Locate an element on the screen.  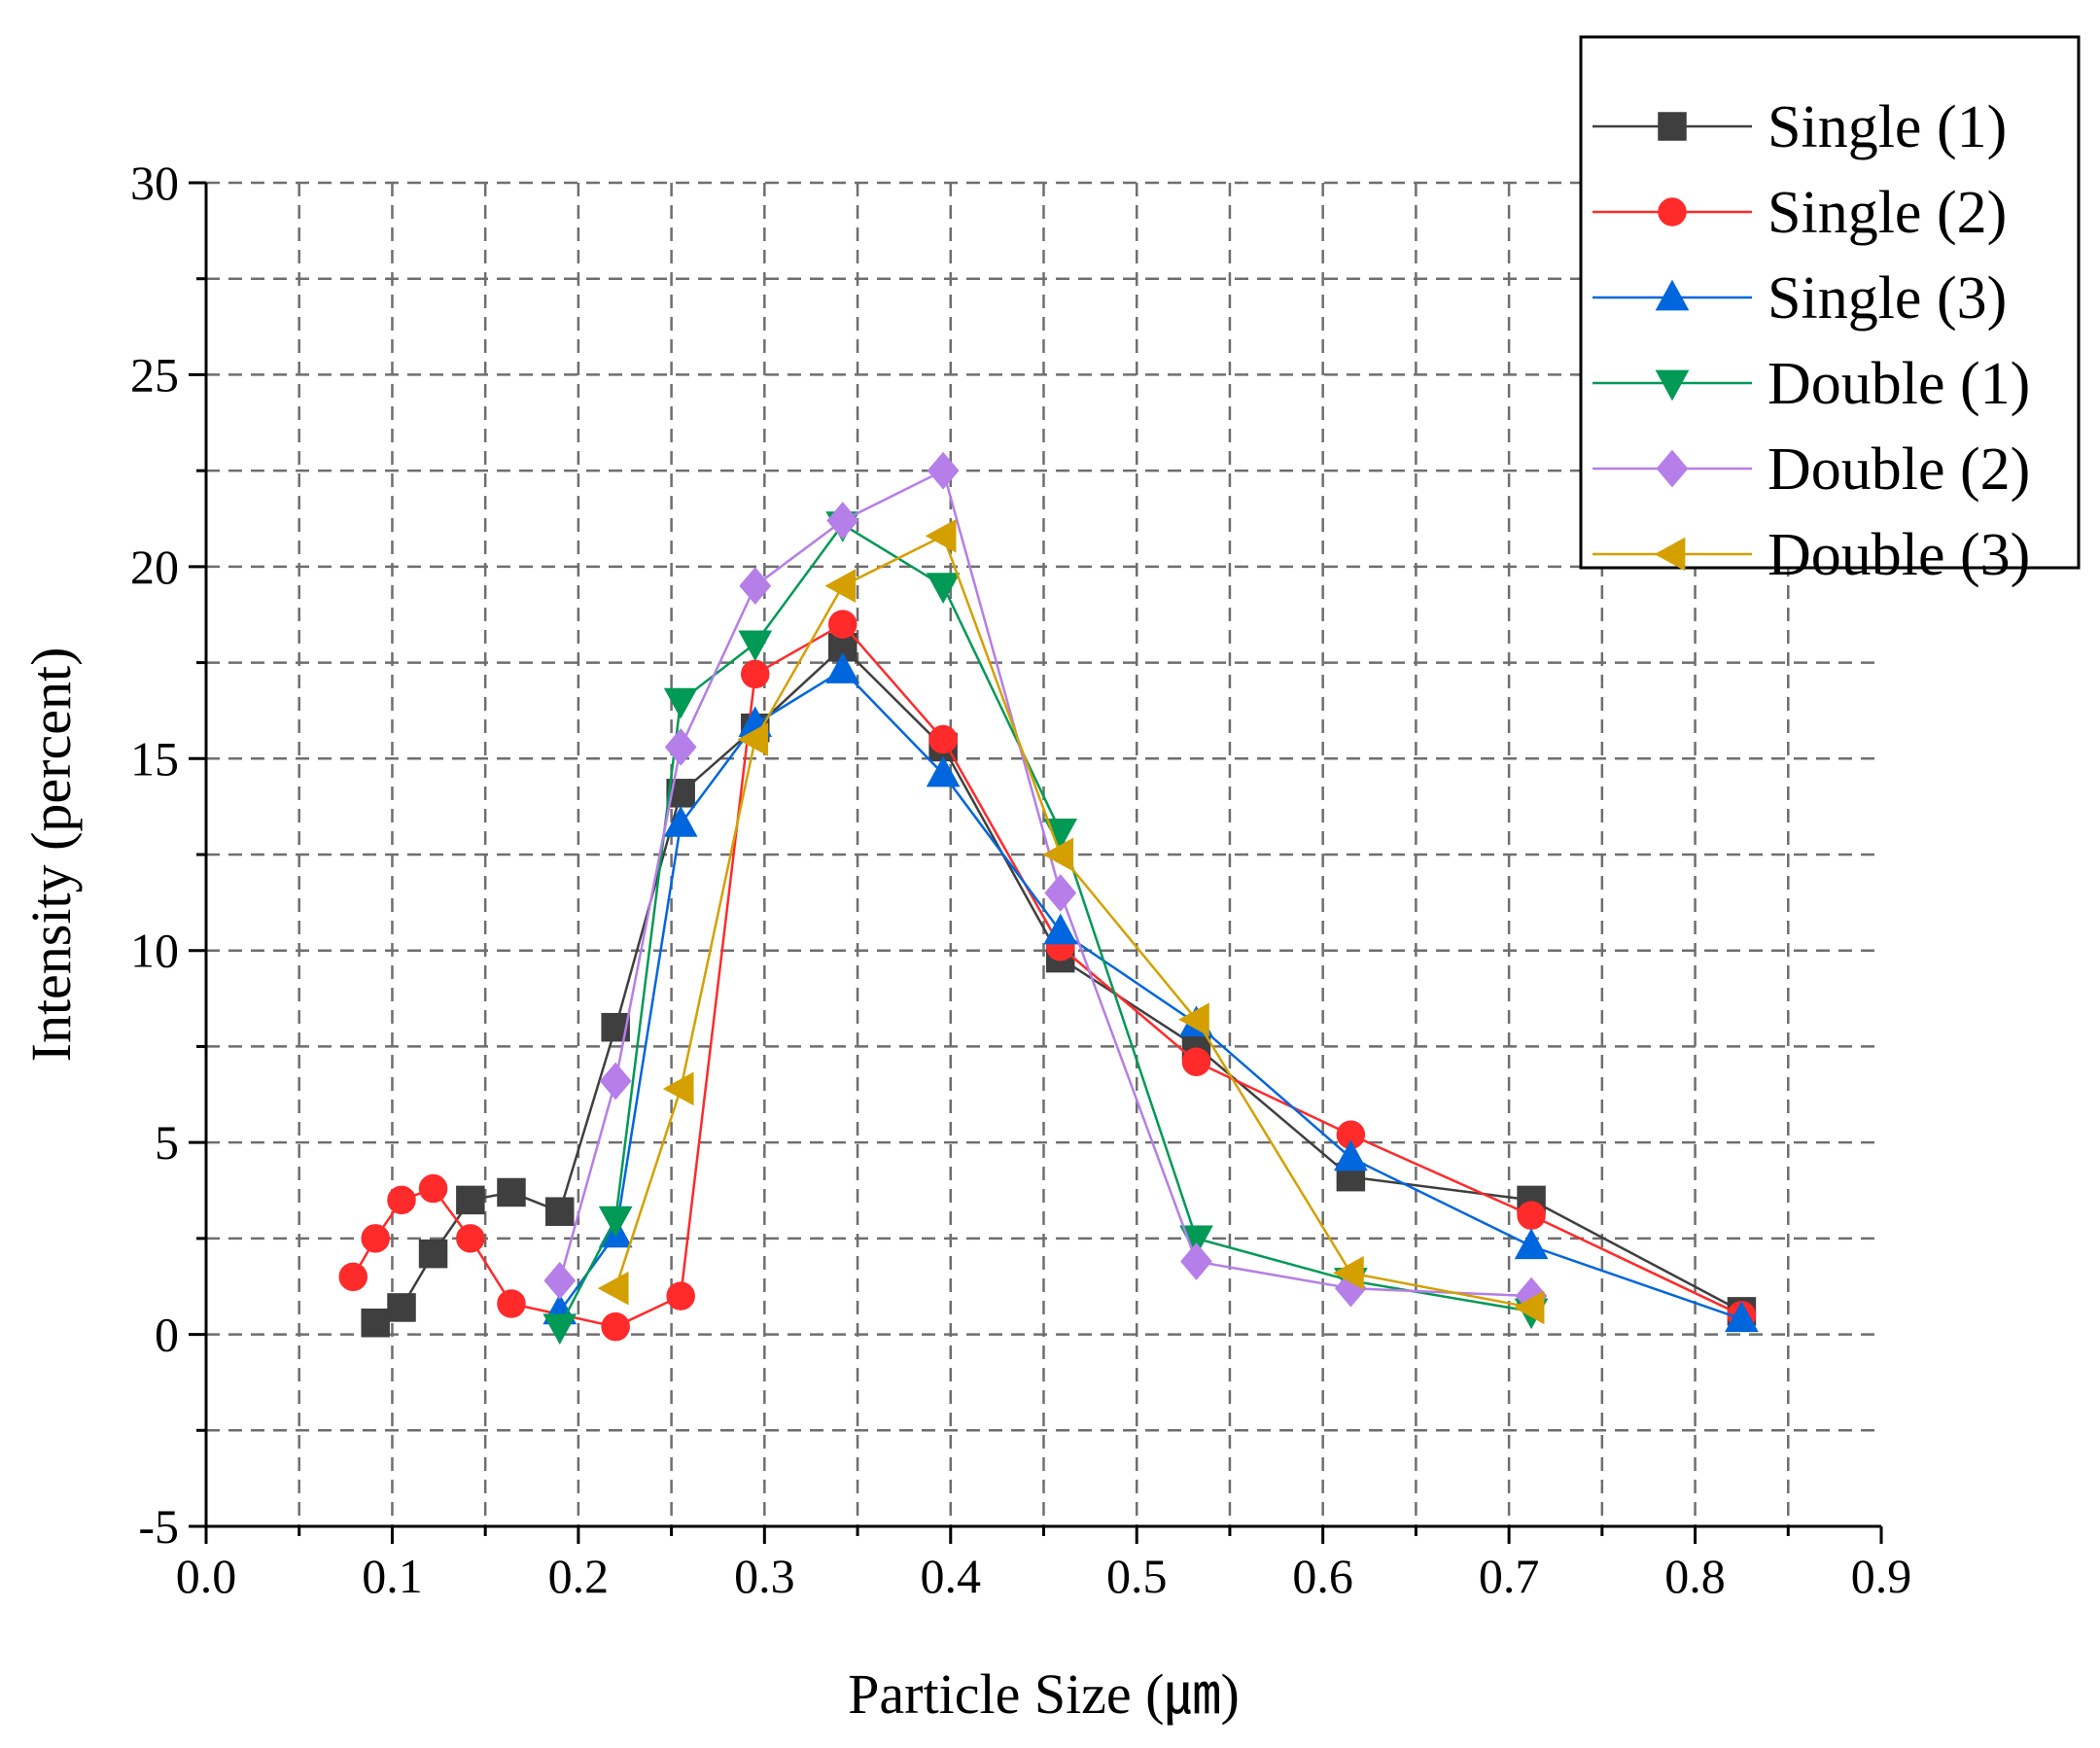
x-tick-label: 0.3 is located at coordinates (764, 1576).